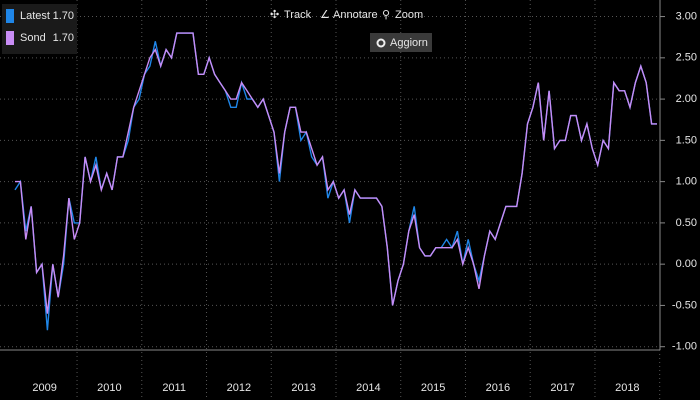  Describe the element at coordinates (109, 388) in the screenshot. I see `x-tick-label: 2010` at that location.